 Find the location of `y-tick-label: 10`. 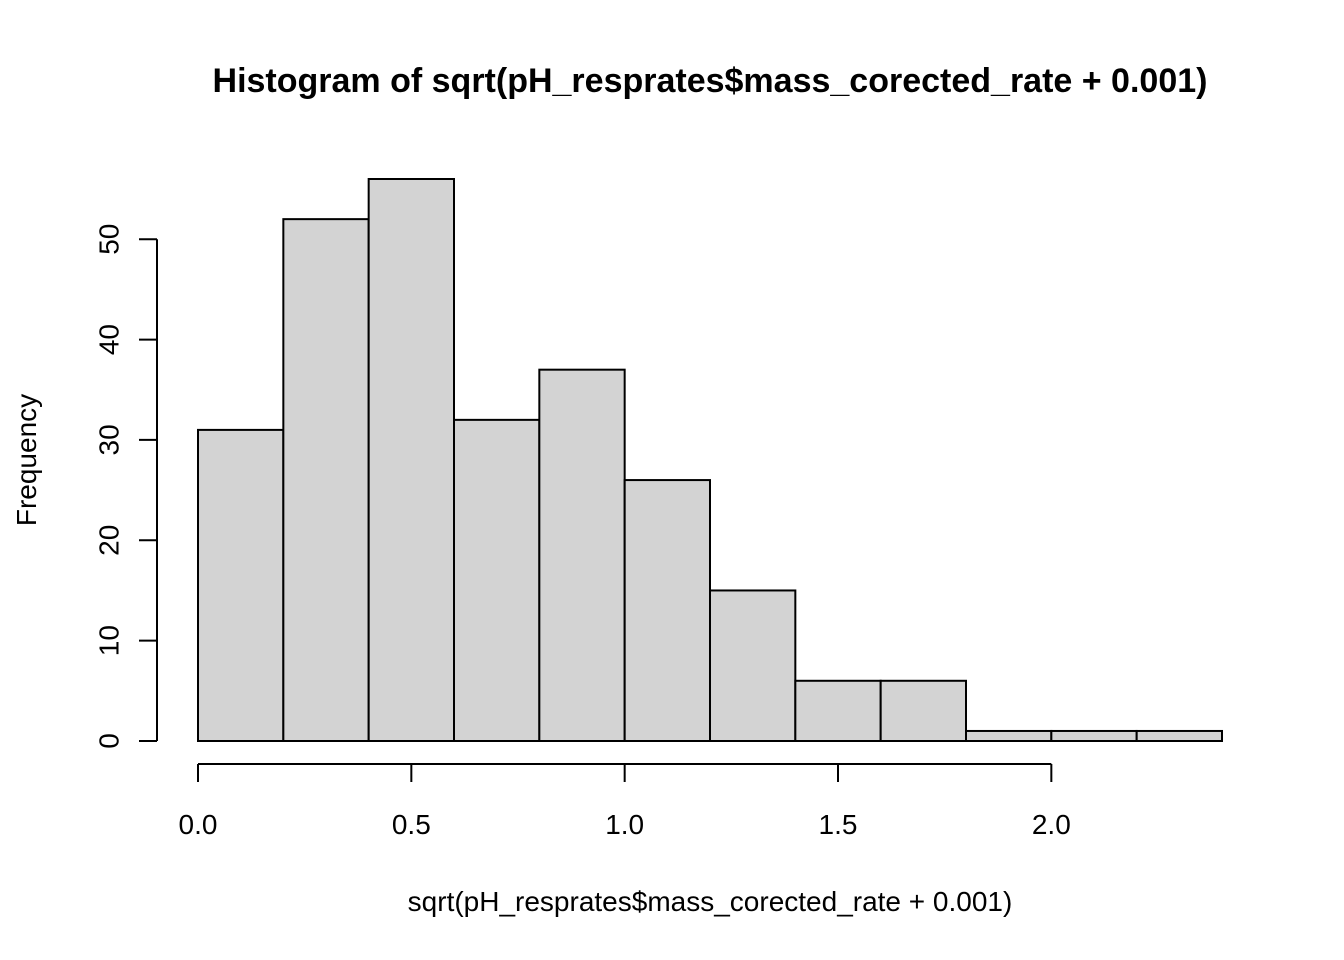

y-tick-label: 10 is located at coordinates (108, 640).